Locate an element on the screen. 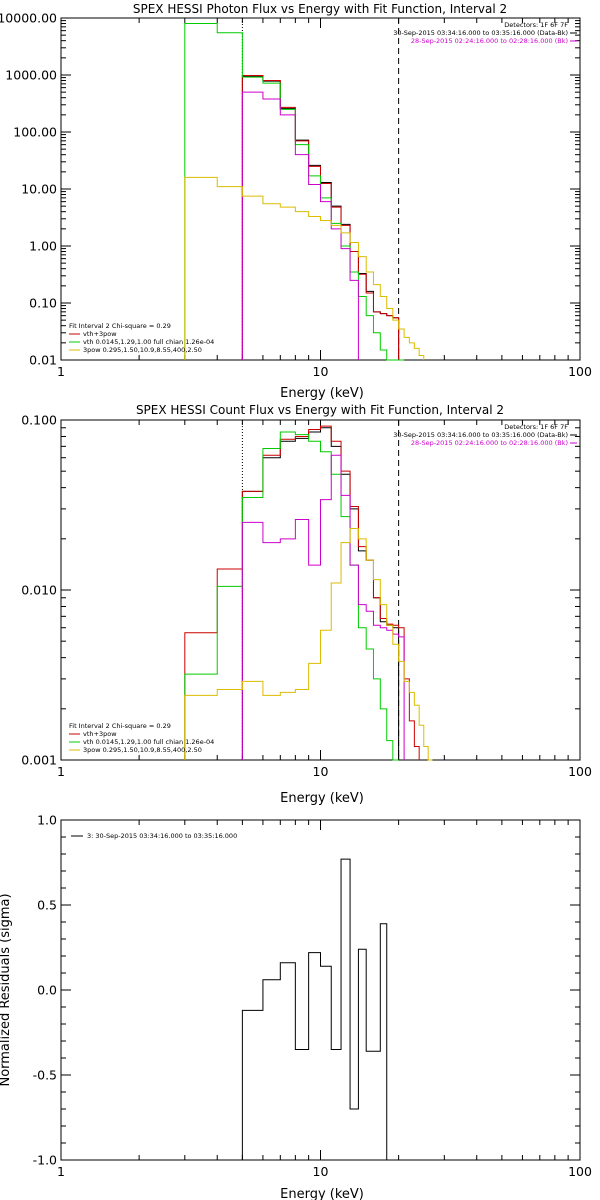 The height and width of the screenshot is (1200, 600). y-tick-label: 0.5 is located at coordinates (47, 905).